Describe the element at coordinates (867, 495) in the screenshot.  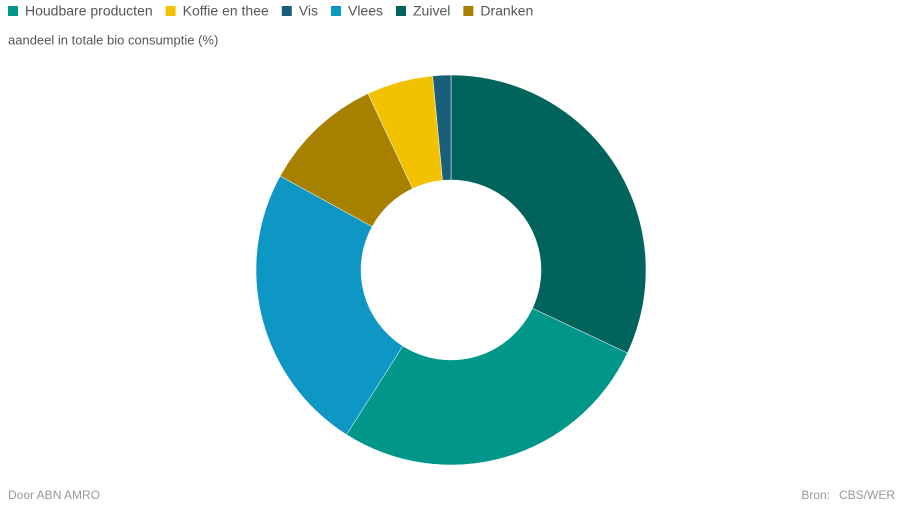
I see `source: CBS/WER` at that location.